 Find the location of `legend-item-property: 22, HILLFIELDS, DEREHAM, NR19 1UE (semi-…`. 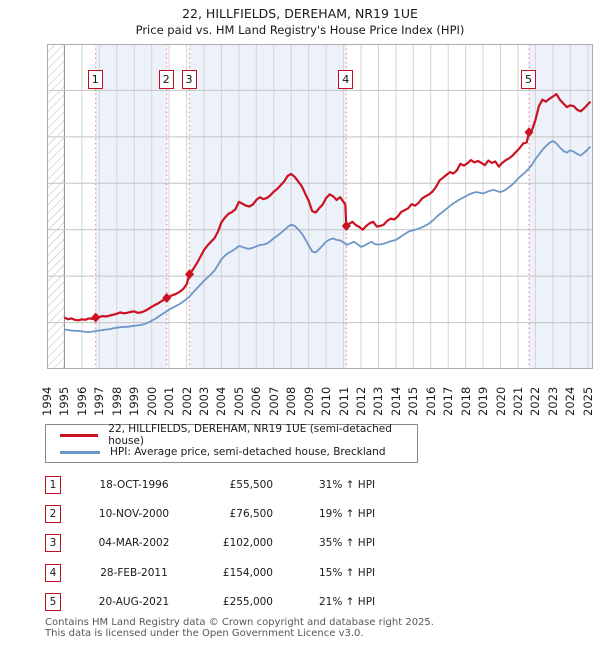

legend-item-property: 22, HILLFIELDS, DEREHAM, NR19 1UE (semi-… is located at coordinates (231, 435).